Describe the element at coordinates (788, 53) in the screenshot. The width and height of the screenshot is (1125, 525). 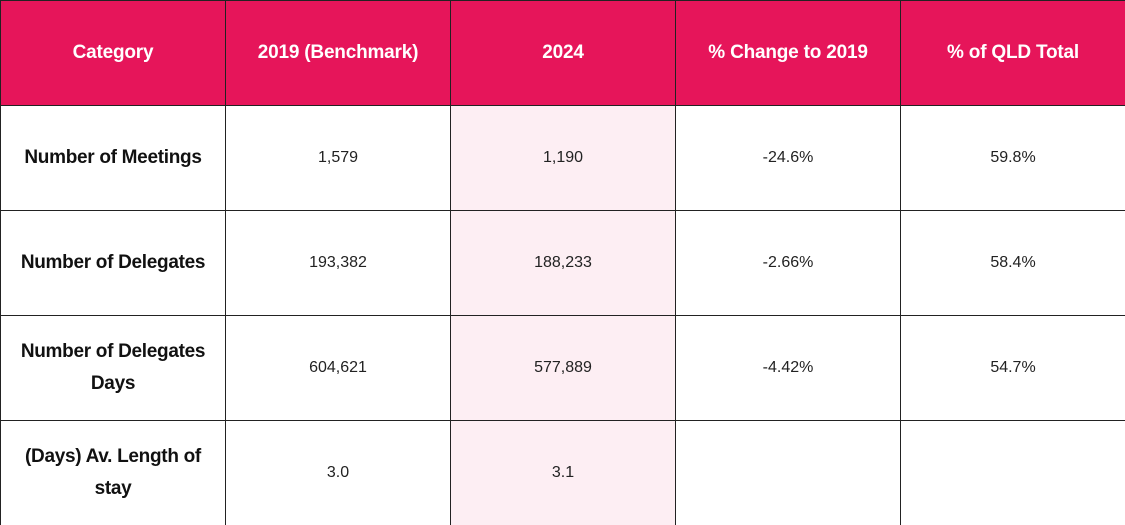
I see `header-change-to-2019: % Change to 2019` at that location.